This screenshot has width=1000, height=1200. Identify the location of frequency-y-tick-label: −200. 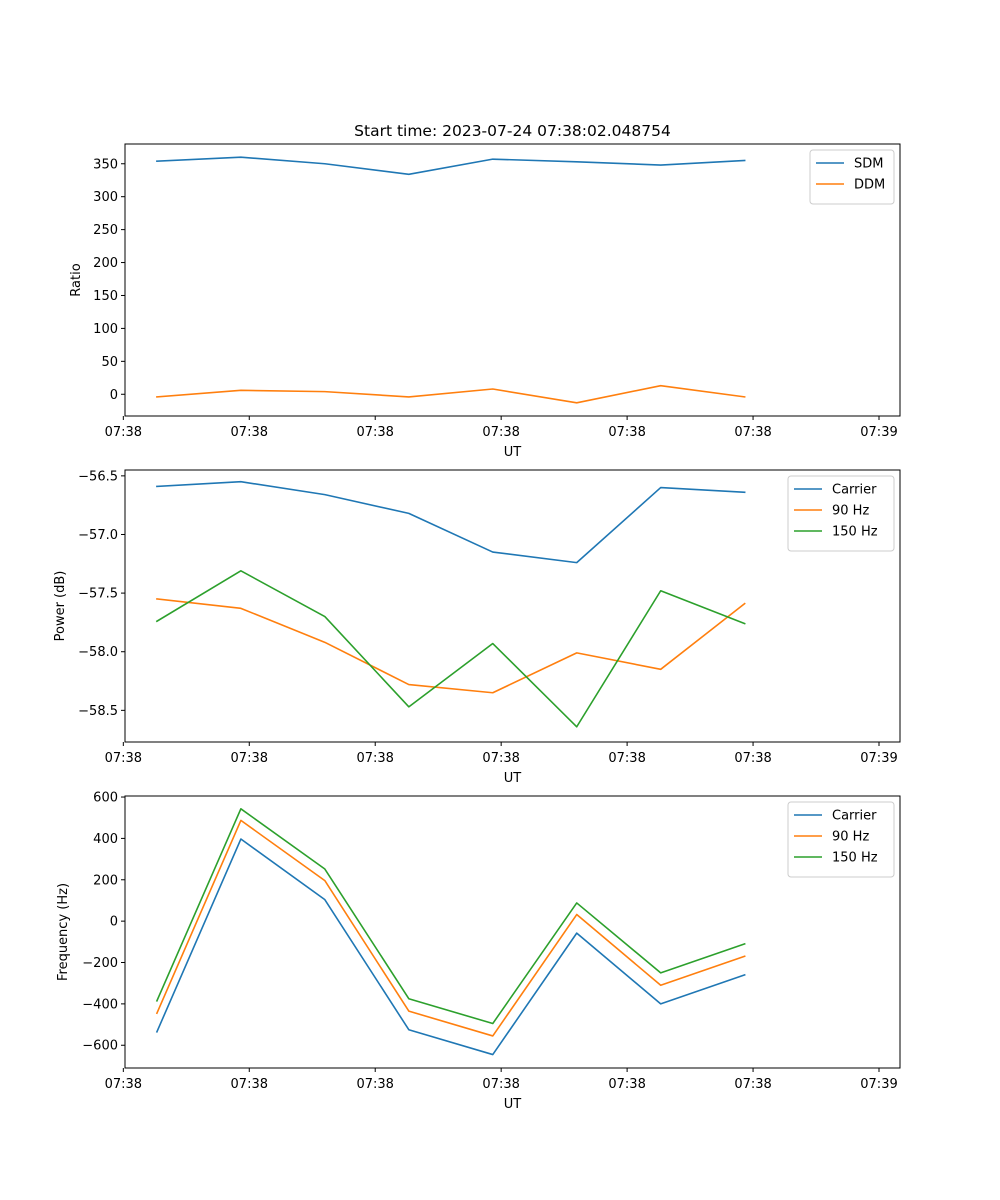
(100, 963).